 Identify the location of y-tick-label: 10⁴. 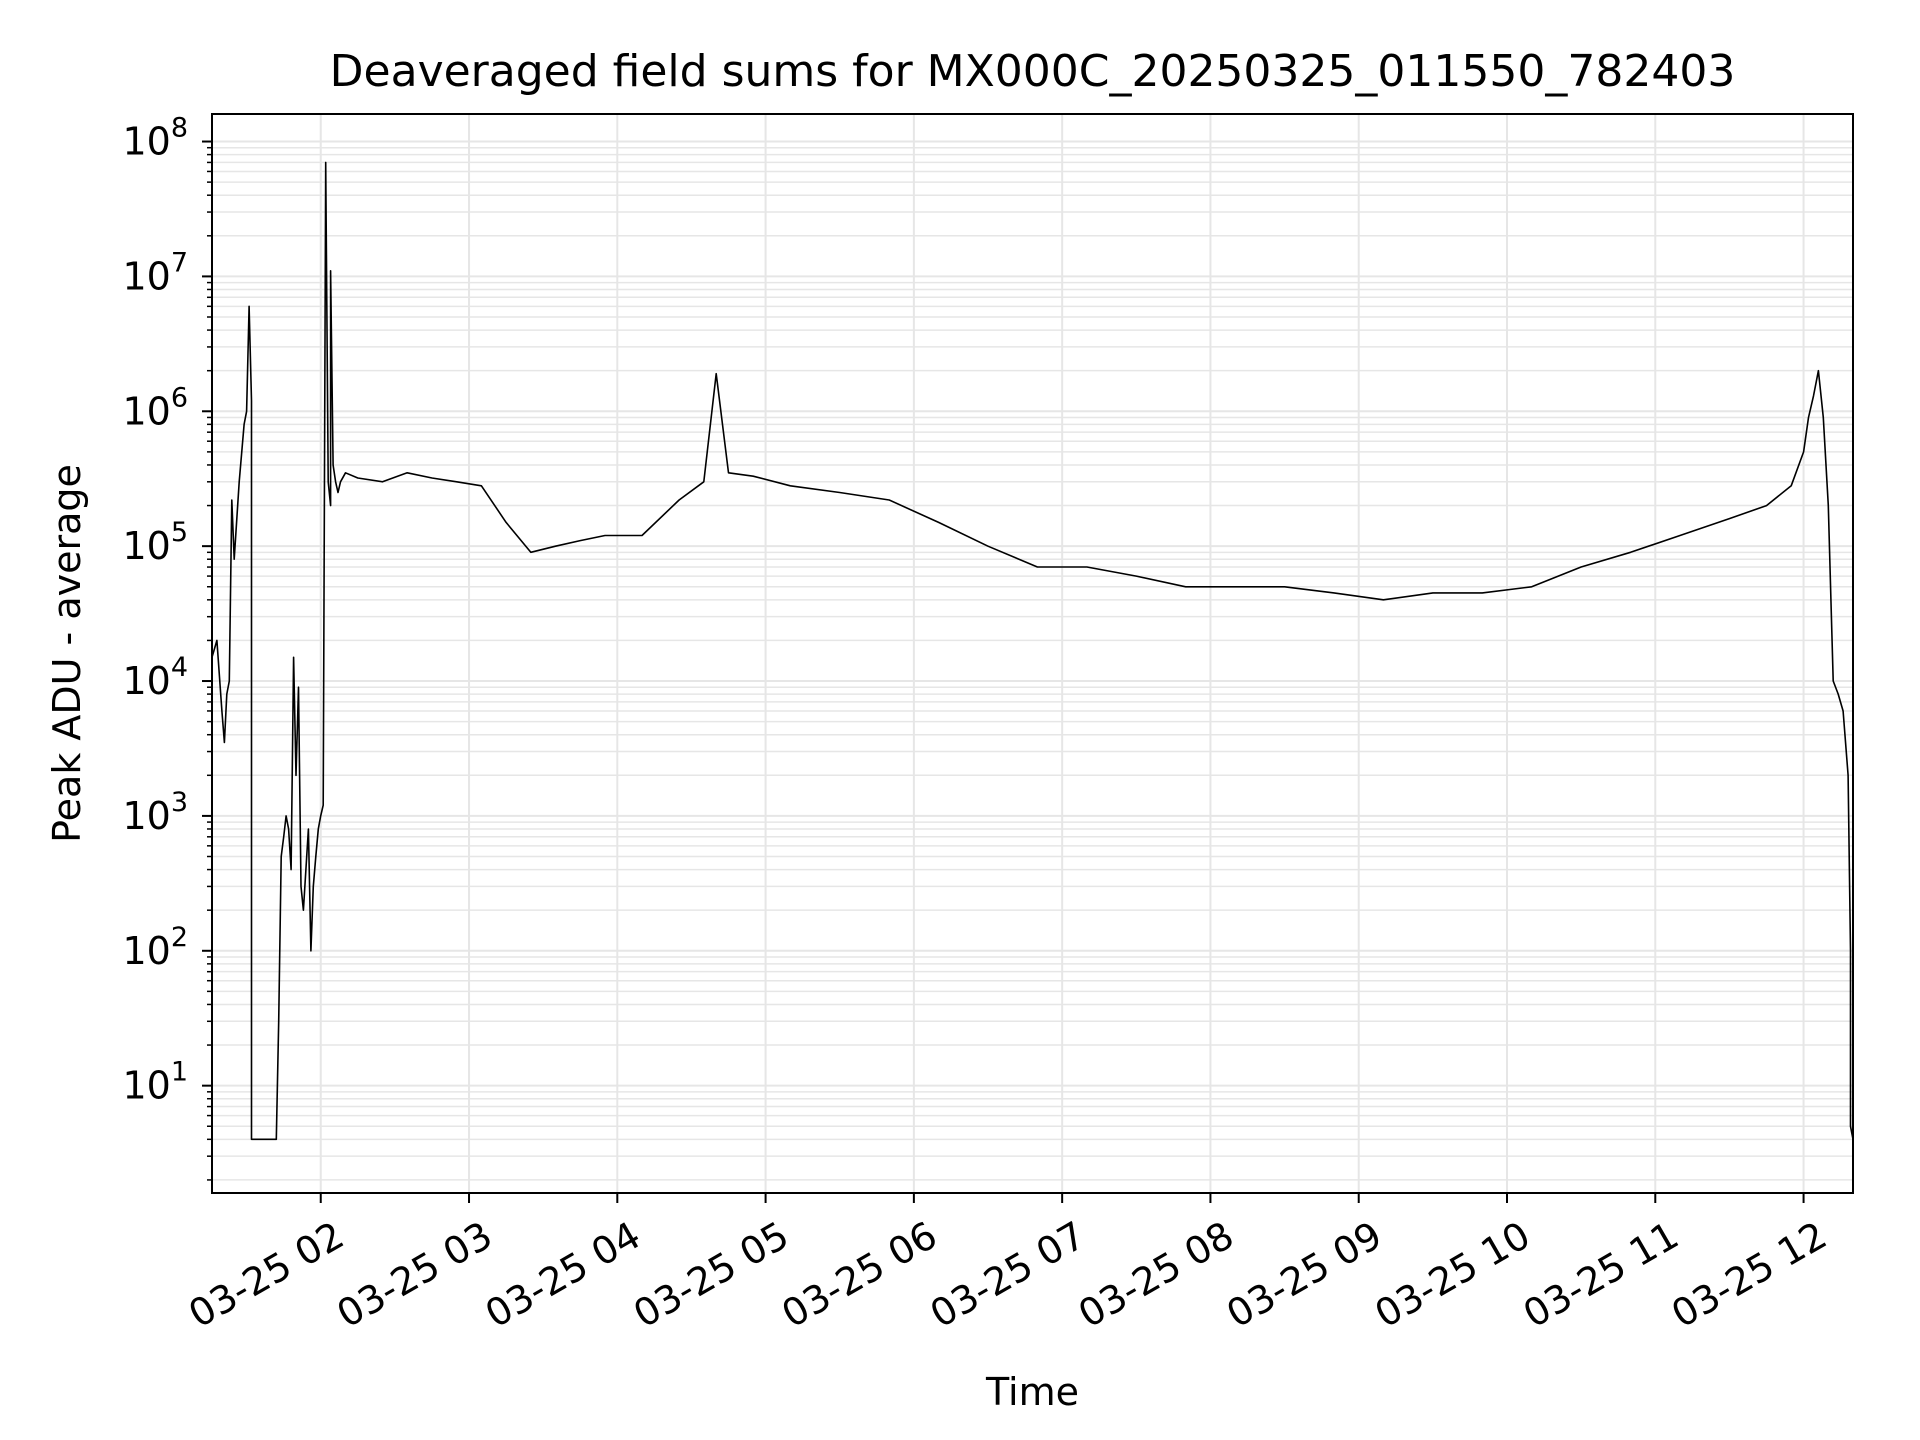
(155, 677).